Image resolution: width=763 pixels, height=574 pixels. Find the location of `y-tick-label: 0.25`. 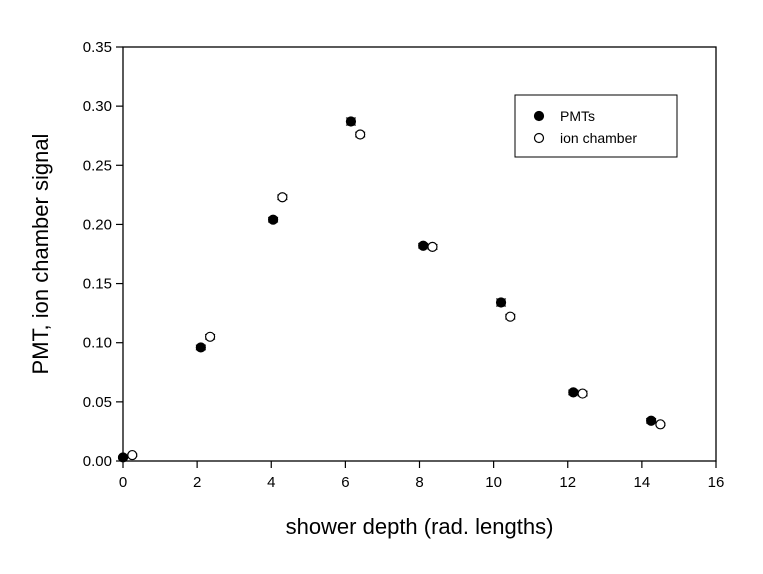

y-tick-label: 0.25 is located at coordinates (97, 165).